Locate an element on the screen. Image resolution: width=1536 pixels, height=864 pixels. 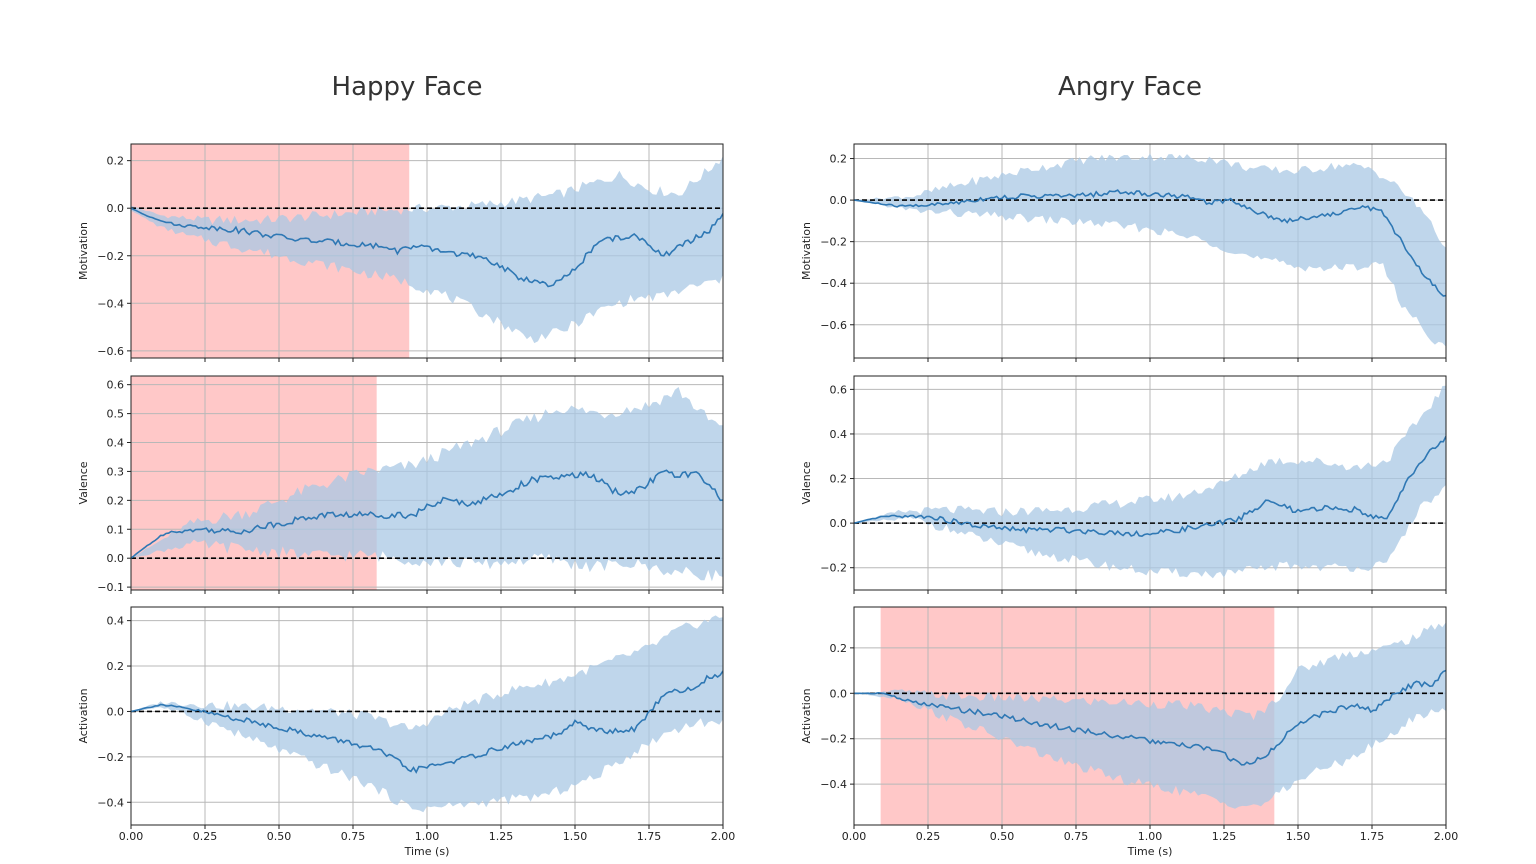
panel-angry-face-motivation: −0.6 −0.4 −0.2 0.0 0.2 Motivation is located at coordinates (1123, 252).